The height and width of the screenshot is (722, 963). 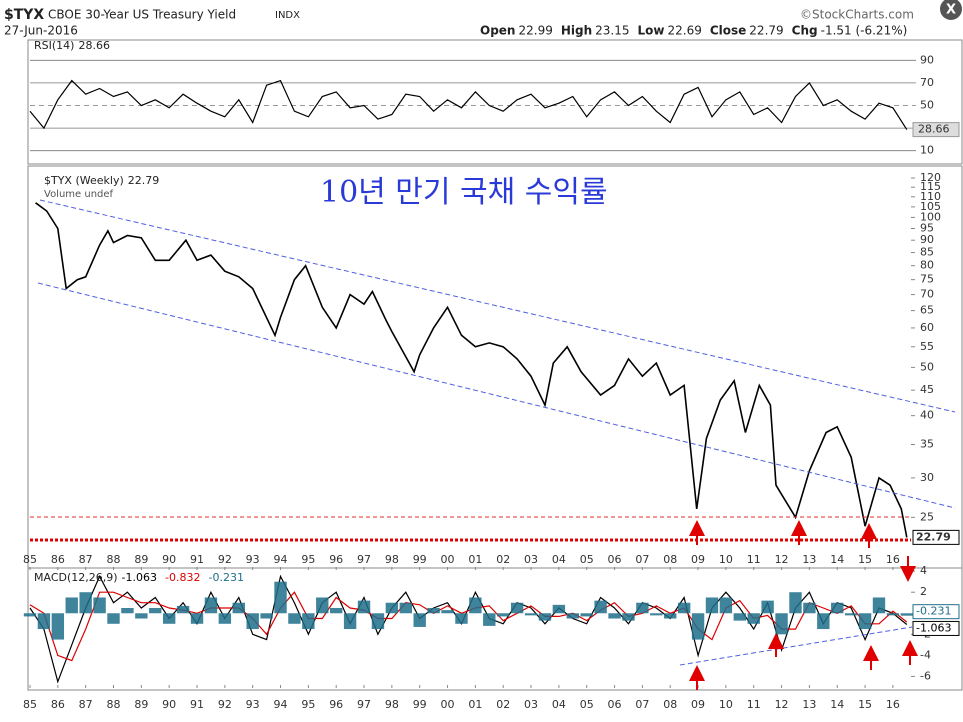 I want to click on quote-value: 22.79, so click(x=766, y=31).